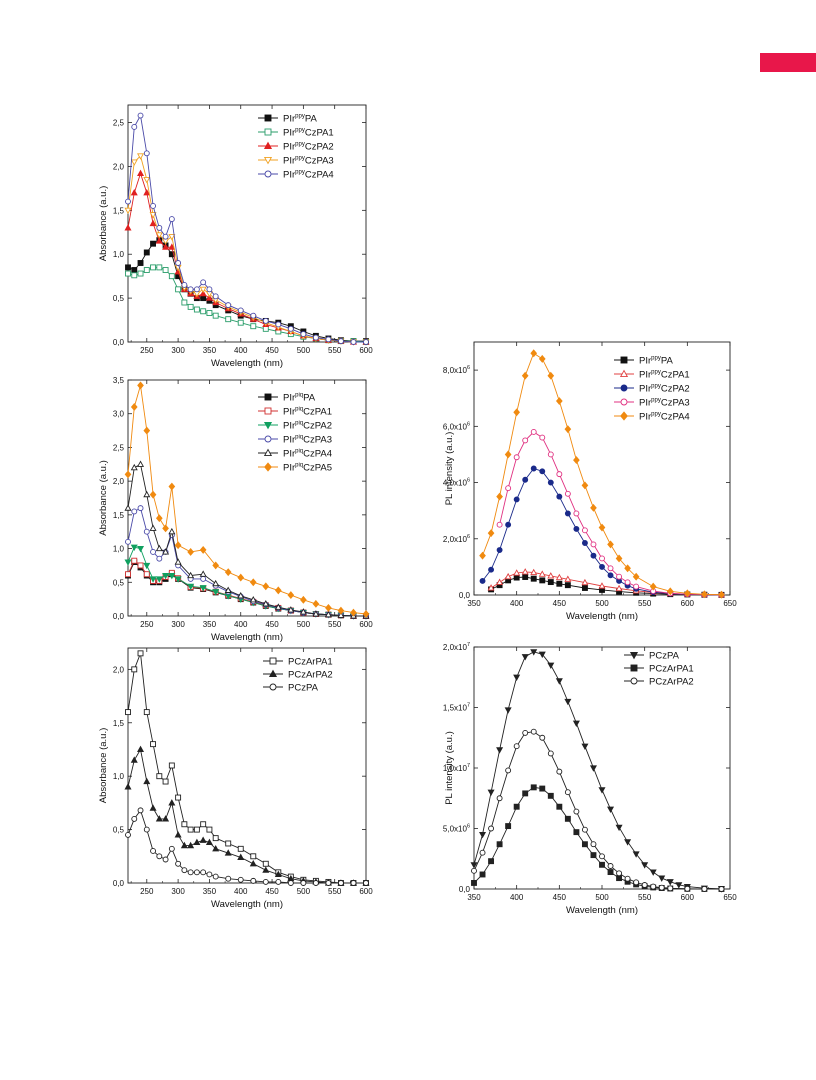  I want to click on legend-item: PIrppyCzPA1, so click(296, 133).